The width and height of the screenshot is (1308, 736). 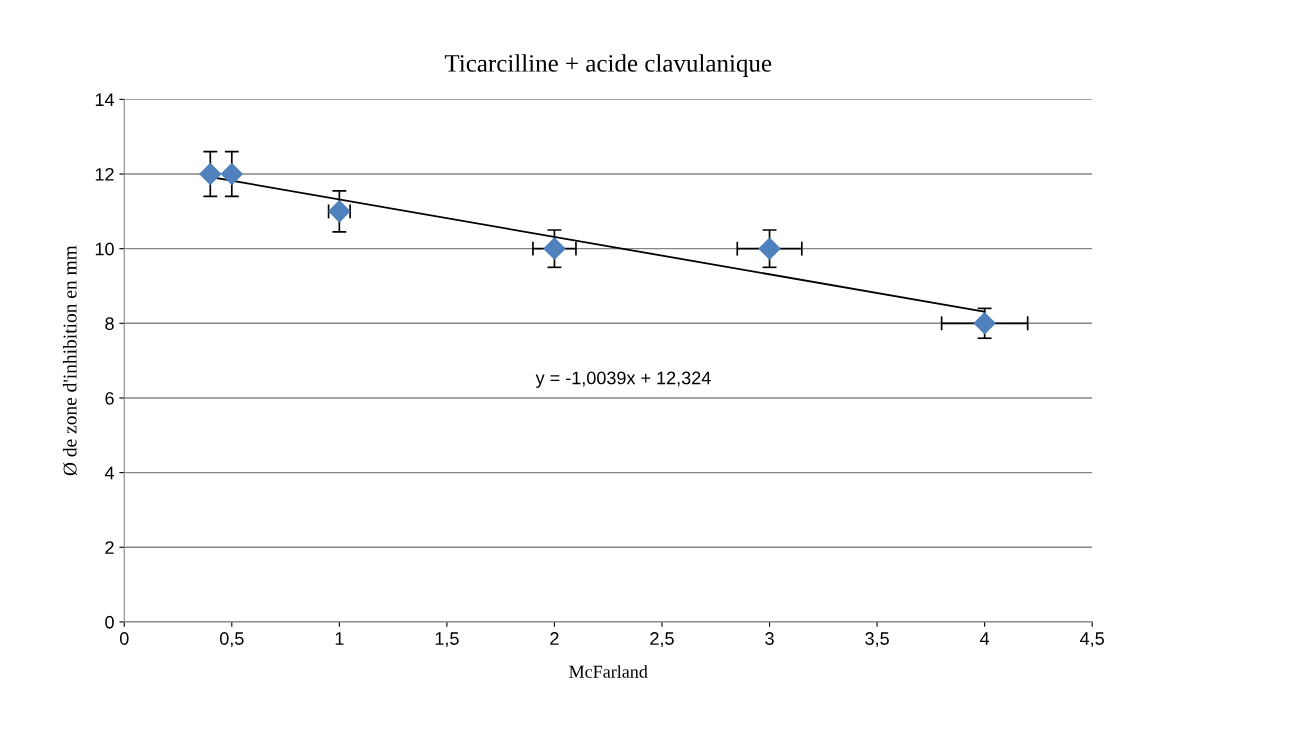 I want to click on x-tick-label: 0, so click(x=124, y=638).